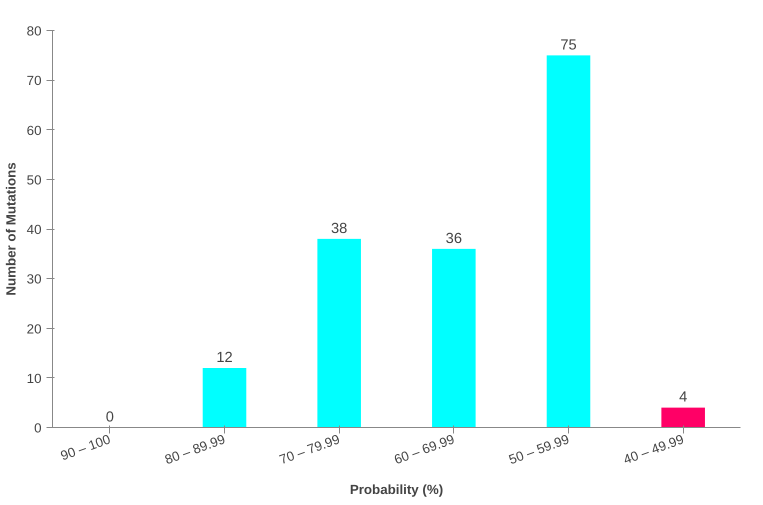  What do you see at coordinates (34, 80) in the screenshot?
I see `y-tick-label: 70` at bounding box center [34, 80].